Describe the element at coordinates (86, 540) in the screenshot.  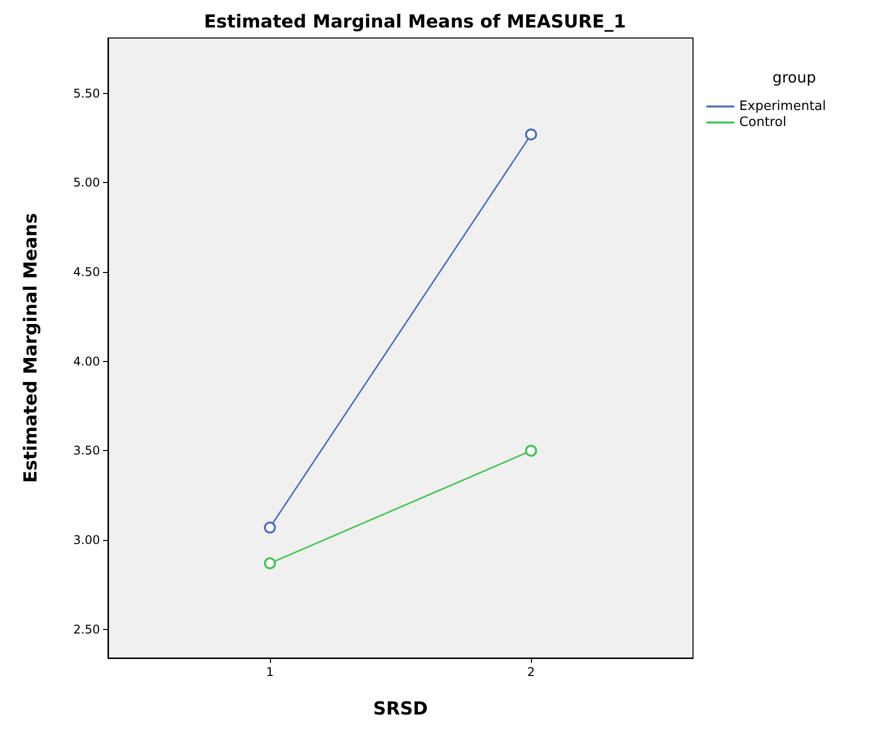
I see `y-tick-label: 3.00` at that location.